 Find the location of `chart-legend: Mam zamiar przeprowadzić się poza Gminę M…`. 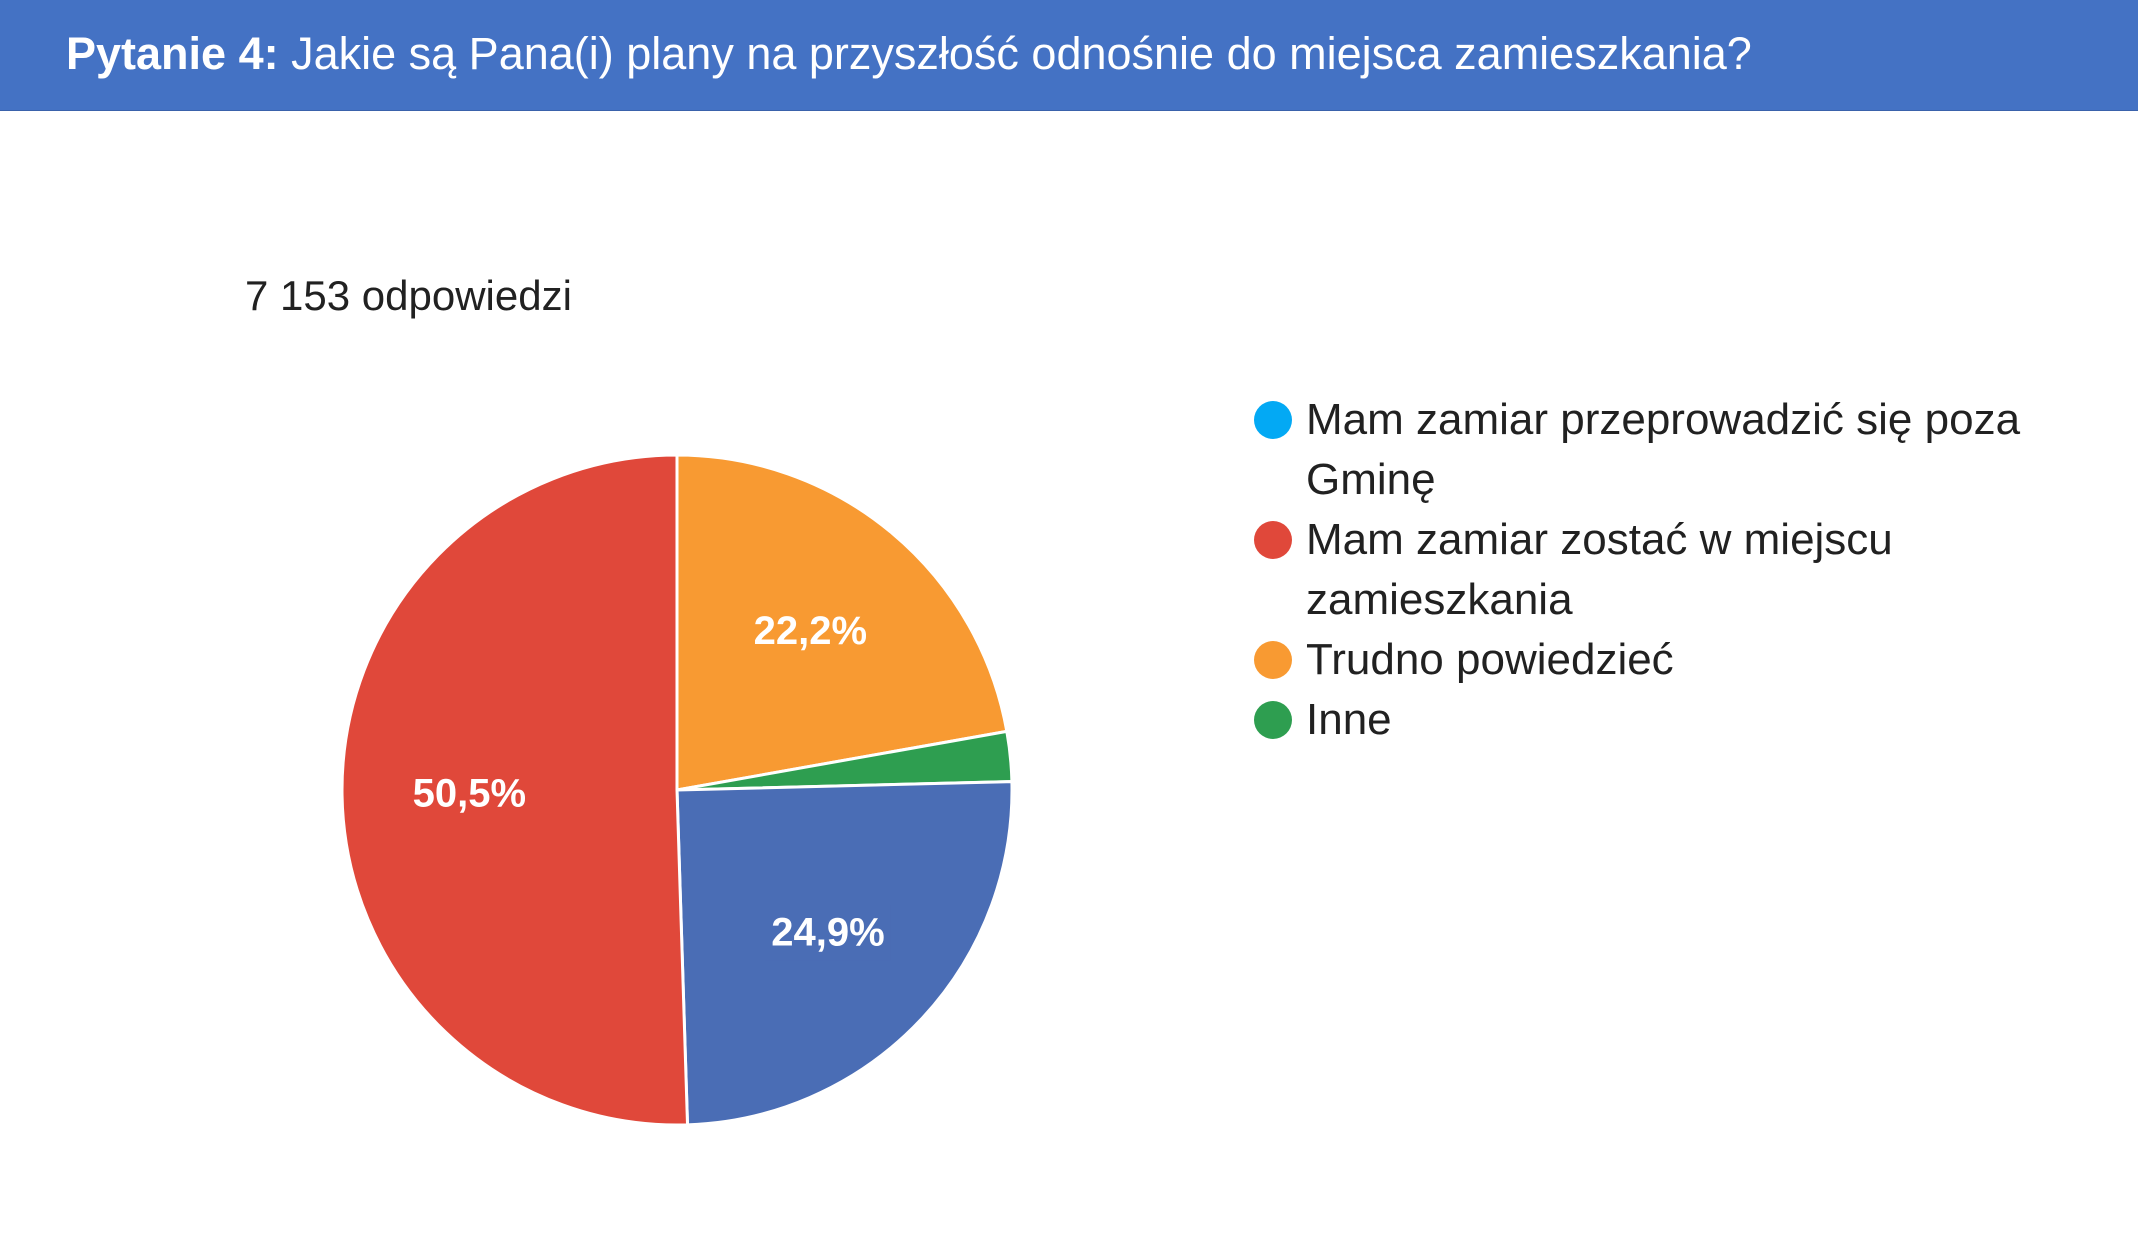

chart-legend: Mam zamiar przeprowadzić się poza Gminę M… is located at coordinates (1684, 570).